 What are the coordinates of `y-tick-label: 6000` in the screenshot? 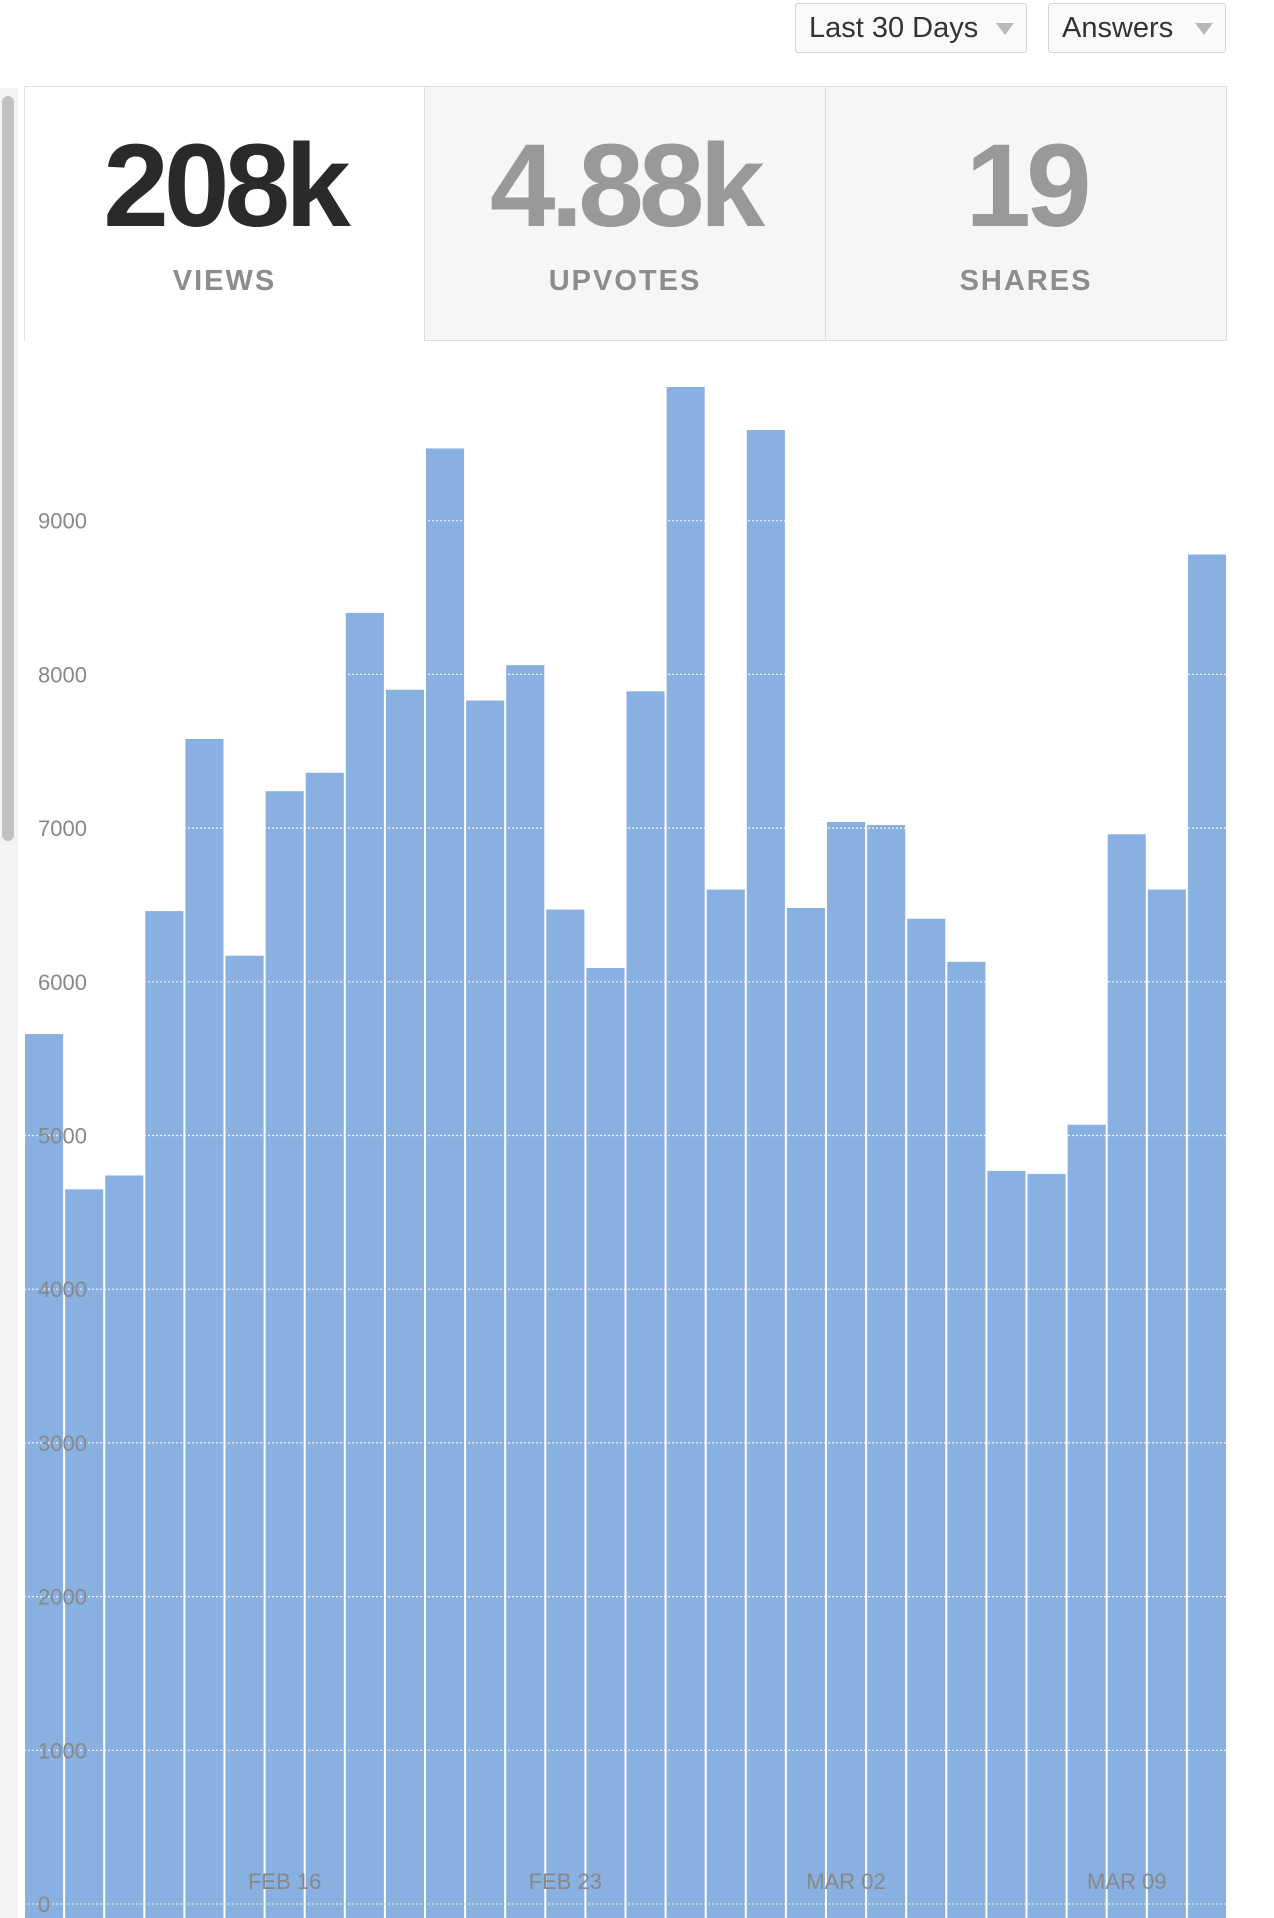 It's located at (62, 982).